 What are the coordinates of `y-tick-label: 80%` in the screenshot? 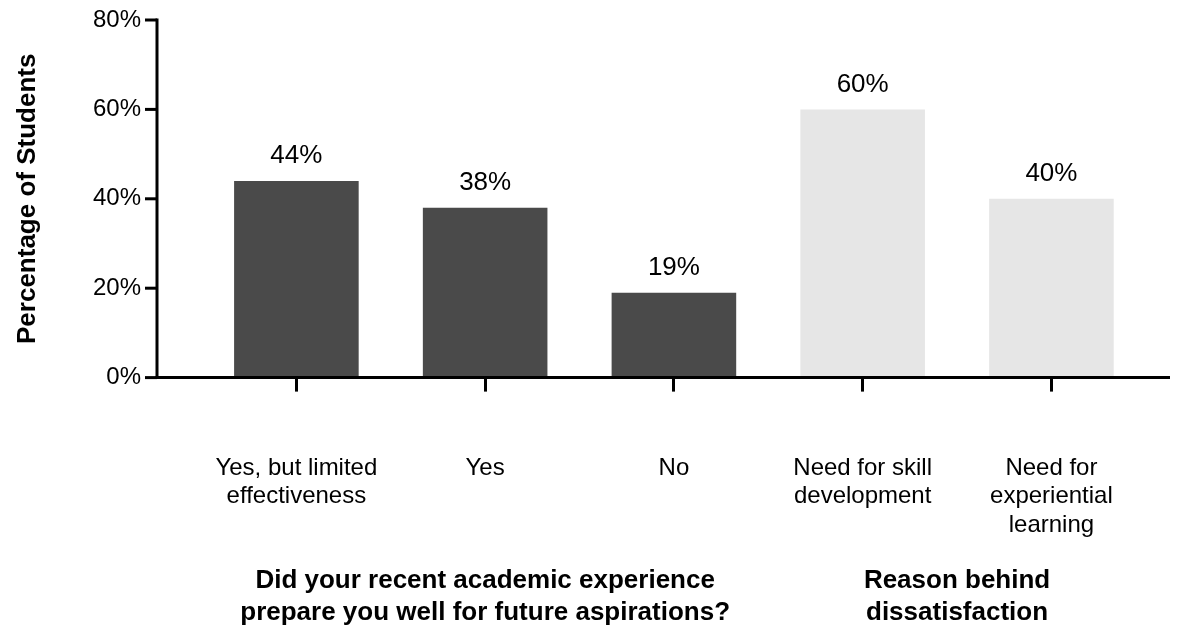 It's located at (116, 18).